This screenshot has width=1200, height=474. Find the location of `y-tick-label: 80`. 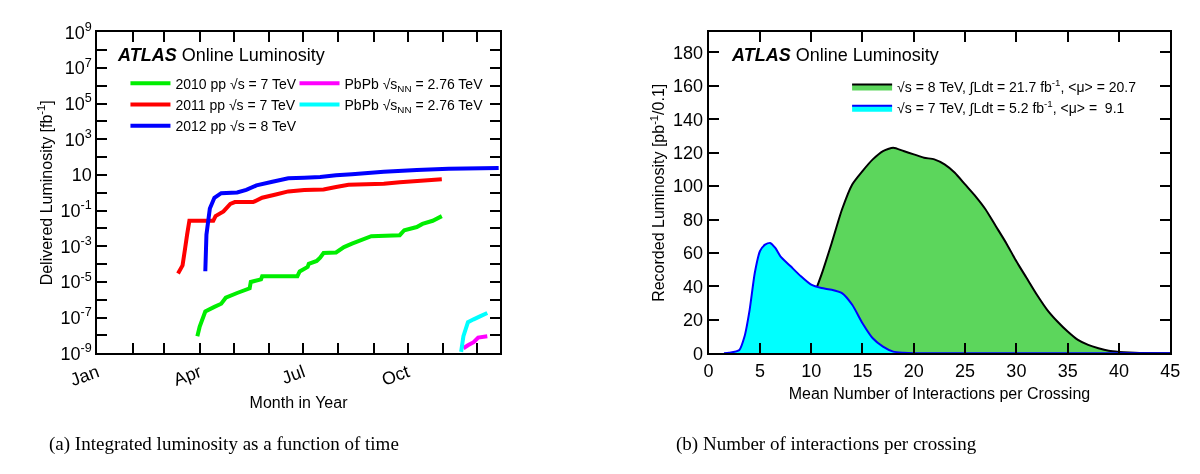

y-tick-label: 80 is located at coordinates (692, 219).